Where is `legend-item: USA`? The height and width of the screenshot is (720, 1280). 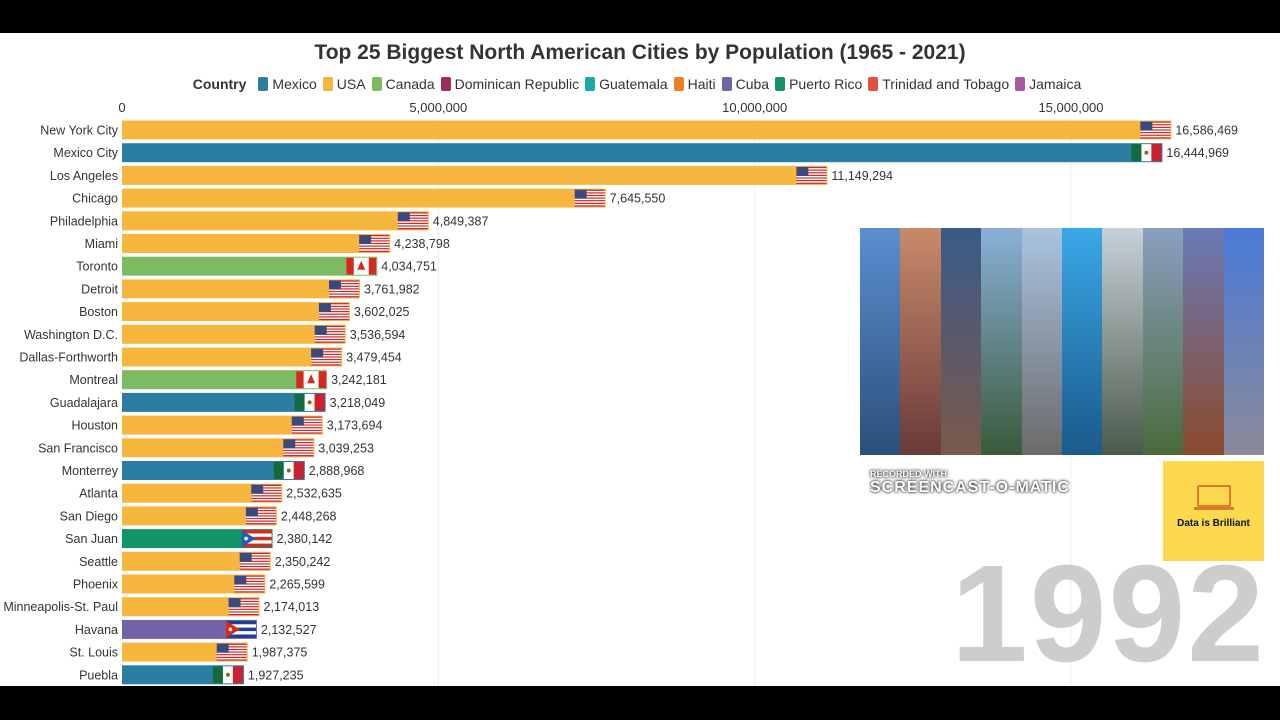
legend-item: USA is located at coordinates (344, 84).